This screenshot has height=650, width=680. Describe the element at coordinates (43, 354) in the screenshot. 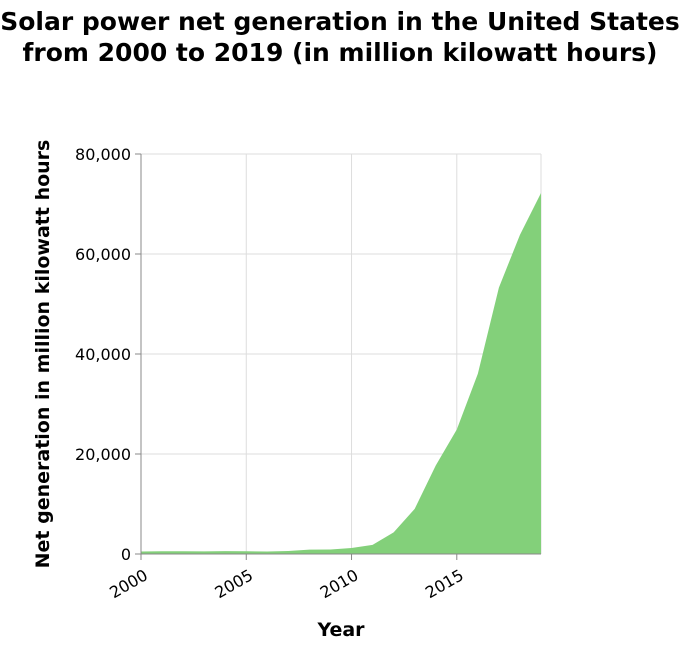

I see `y-axis-title: Net generation in million kilowatt hours` at that location.